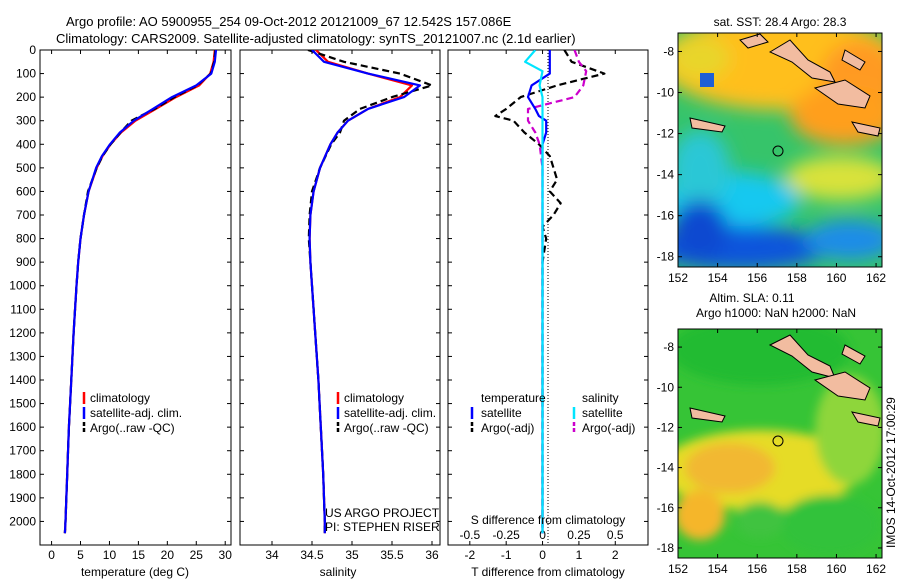  What do you see at coordinates (802, 356) in the screenshot?
I see `sla-island-new-georgia` at bounding box center [802, 356].